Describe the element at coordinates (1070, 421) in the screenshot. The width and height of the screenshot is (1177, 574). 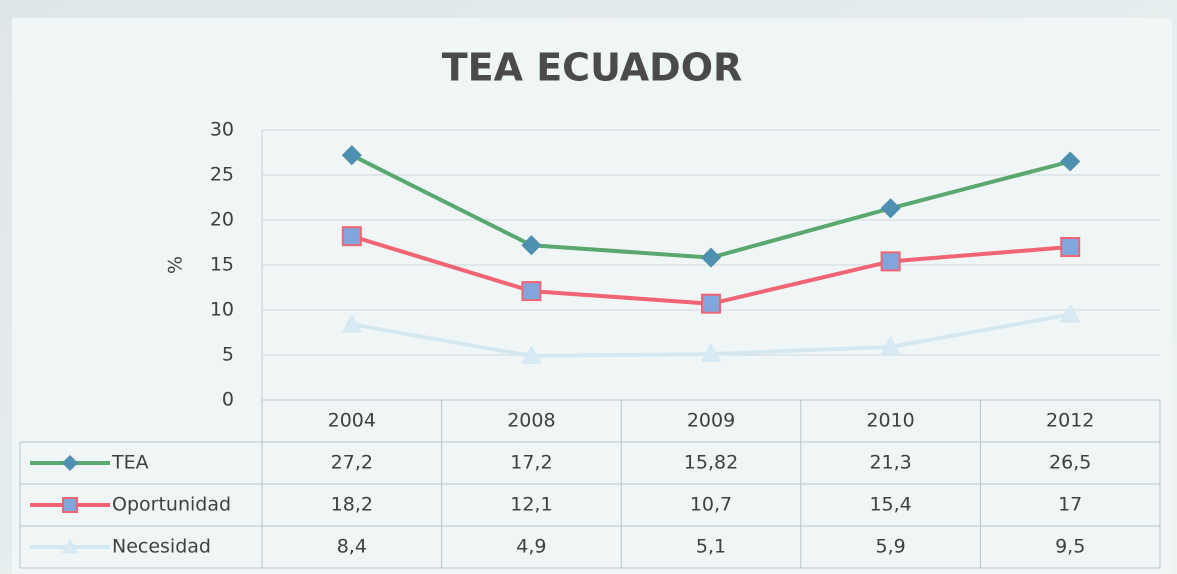
I see `x-tick-label: 2012` at that location.